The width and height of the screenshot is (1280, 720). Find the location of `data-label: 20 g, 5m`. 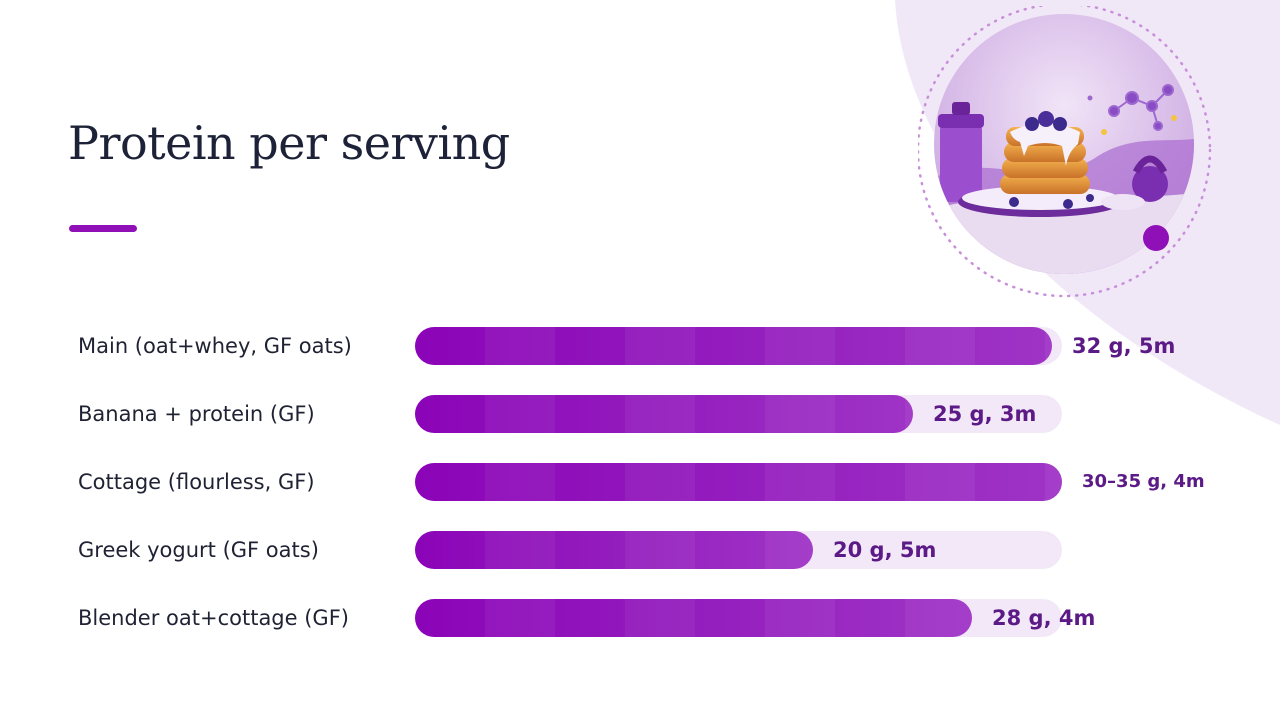

data-label: 20 g, 5m is located at coordinates (885, 550).